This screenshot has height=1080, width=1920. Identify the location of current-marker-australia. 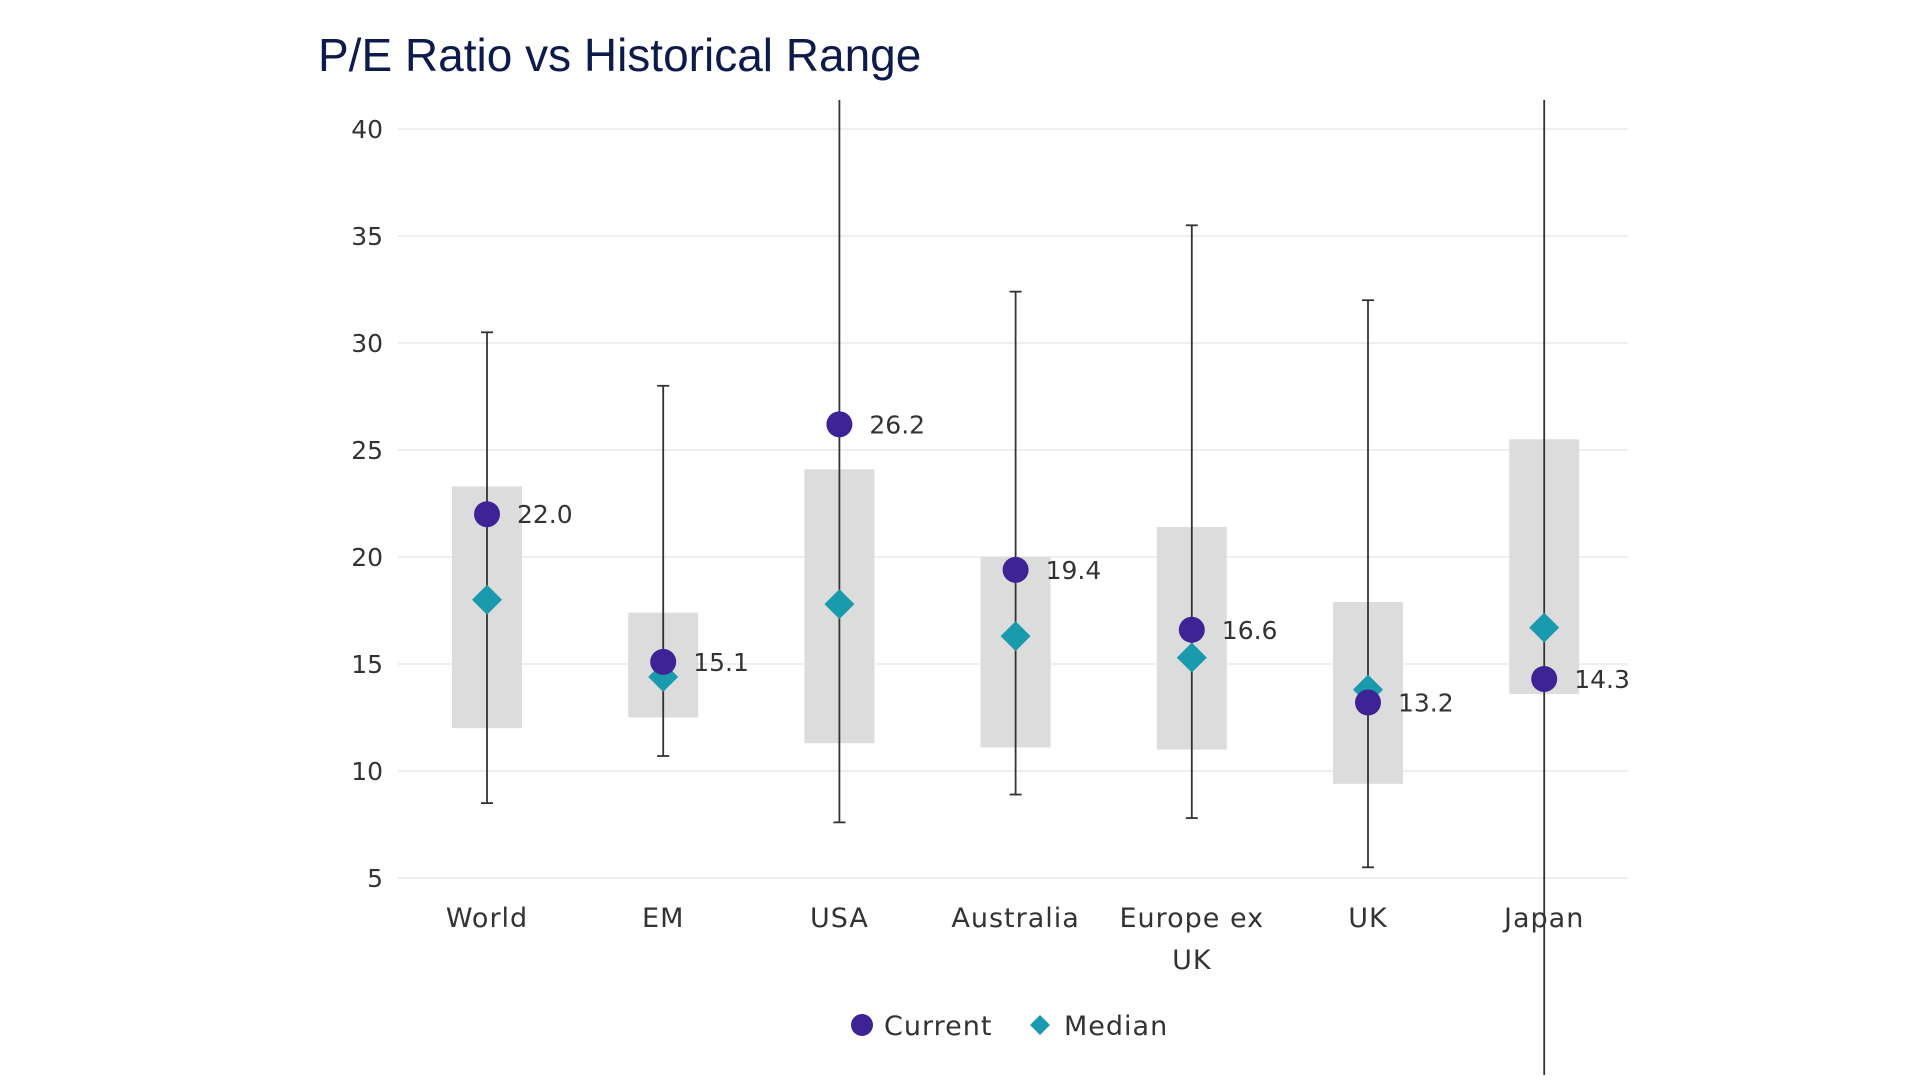
(1015, 569).